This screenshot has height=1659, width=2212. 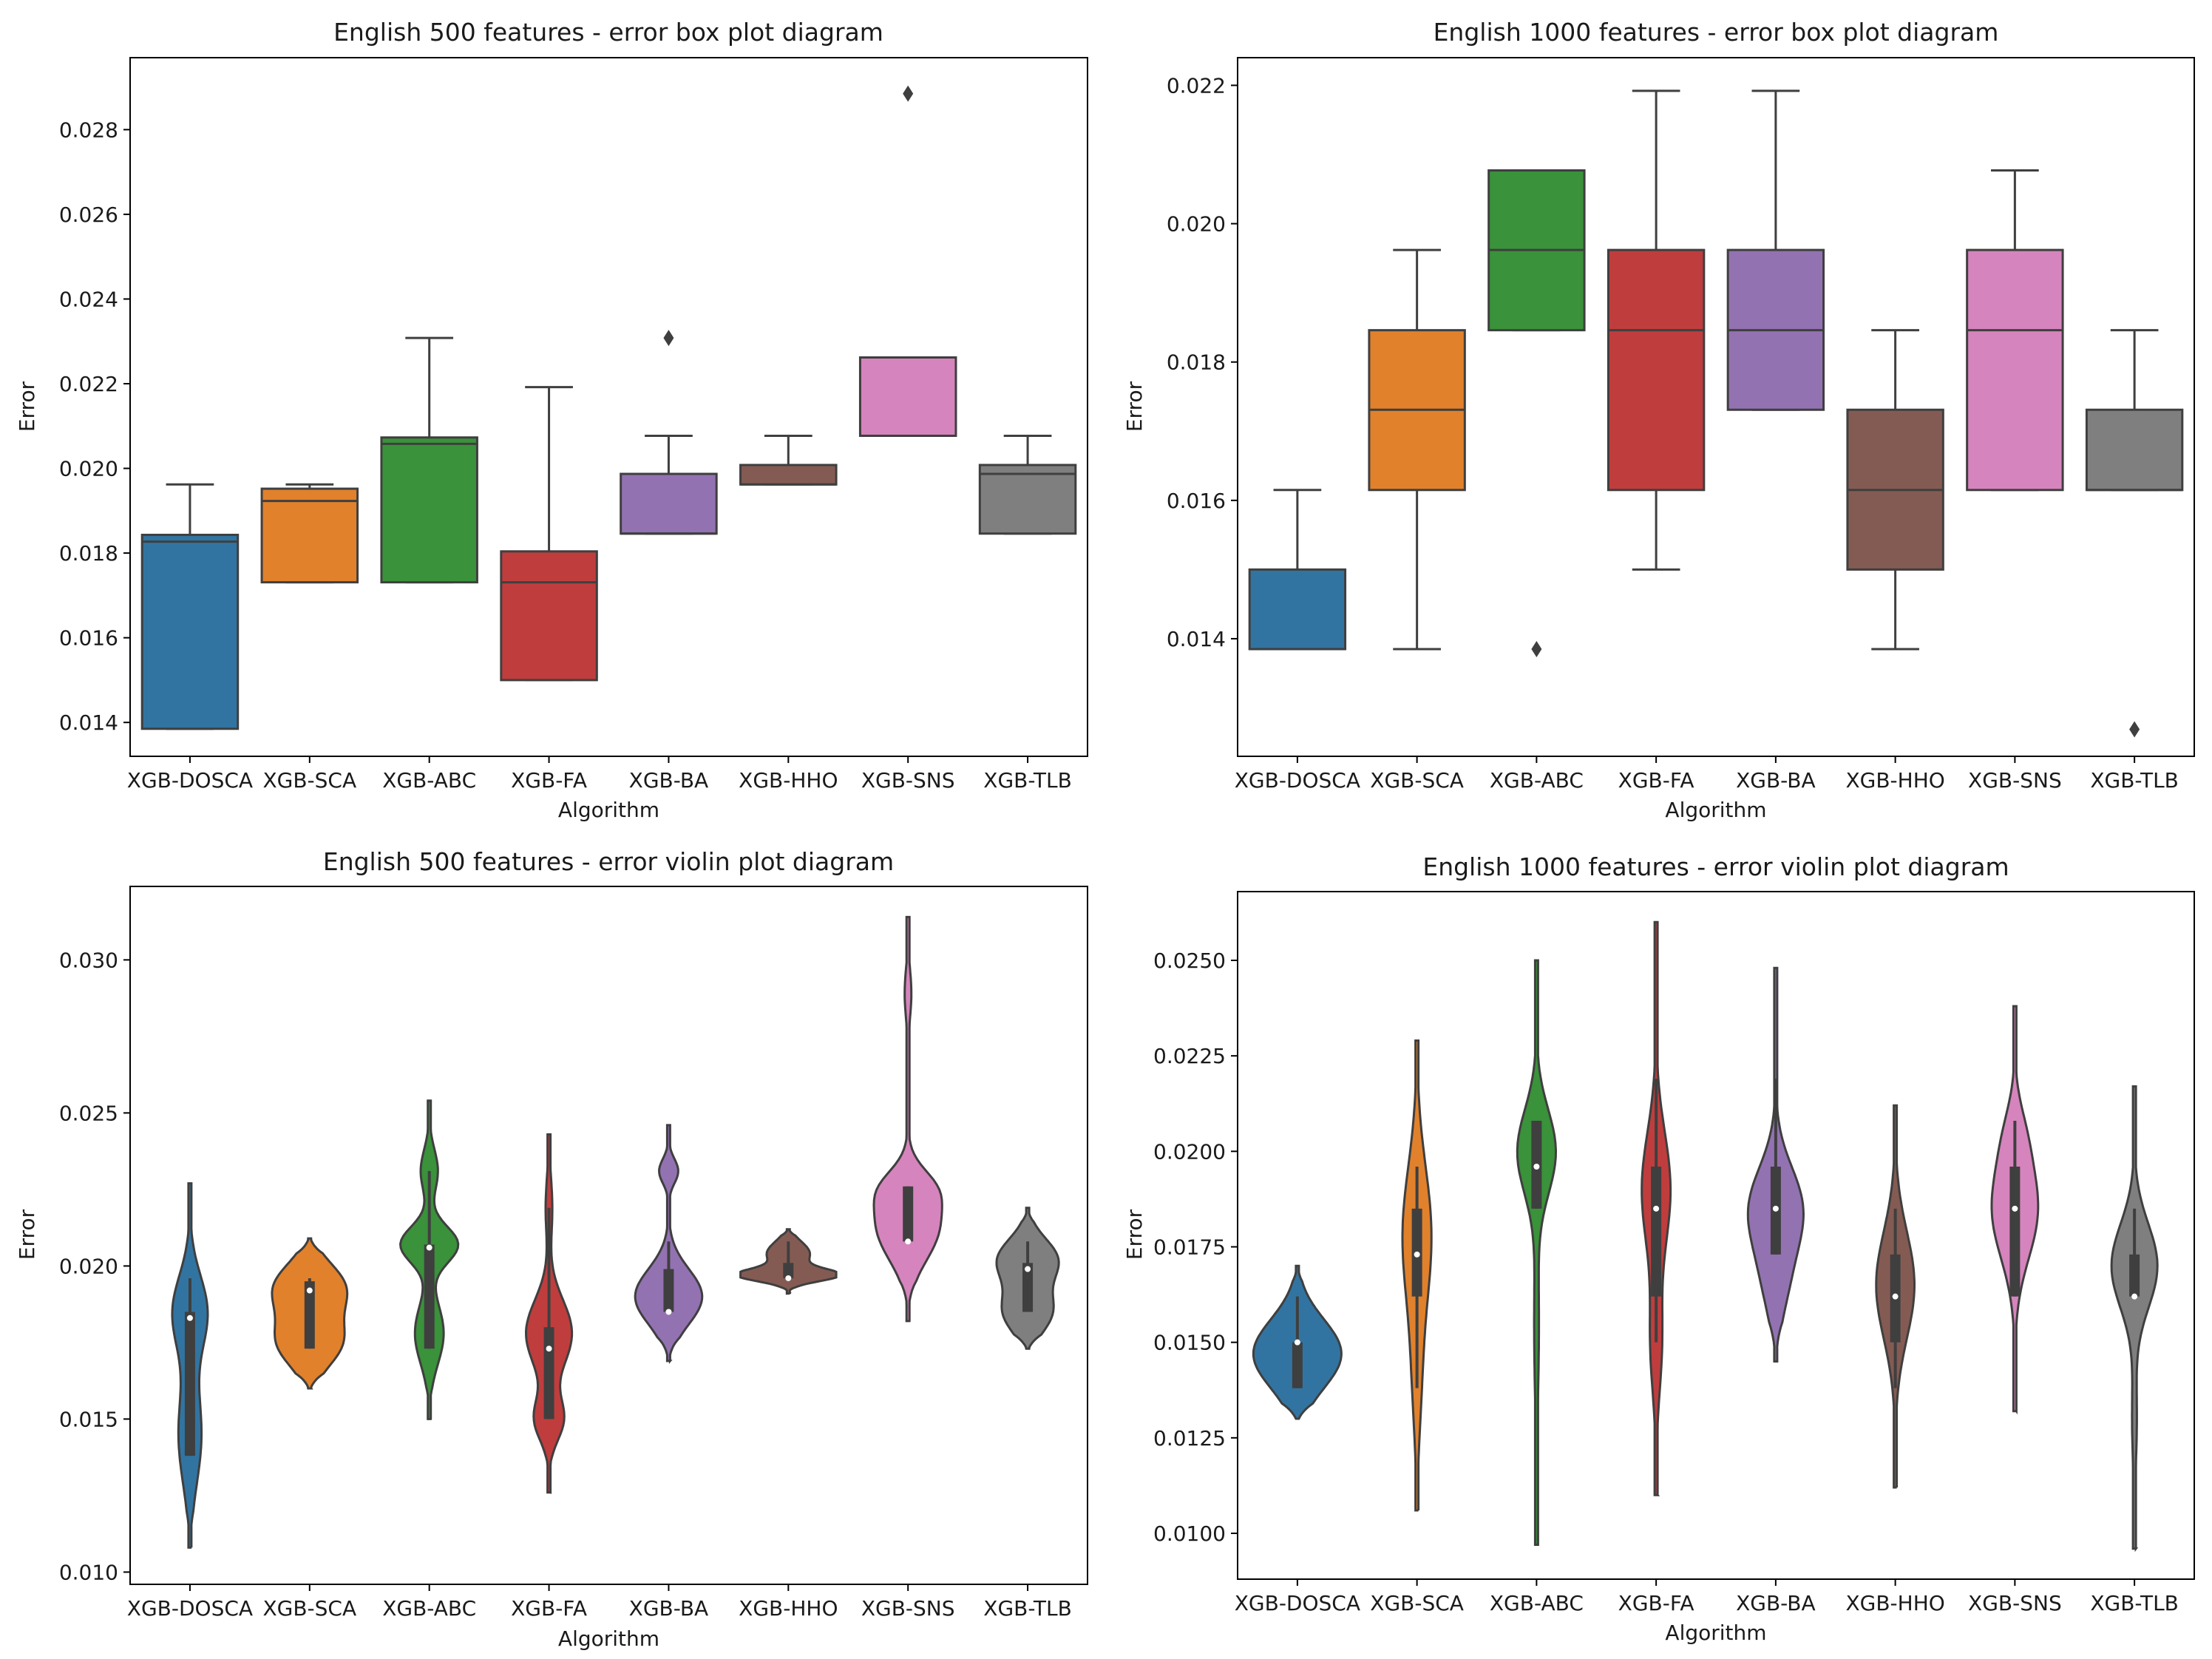 I want to click on y-tick-label: 0.0225, so click(x=1189, y=1056).